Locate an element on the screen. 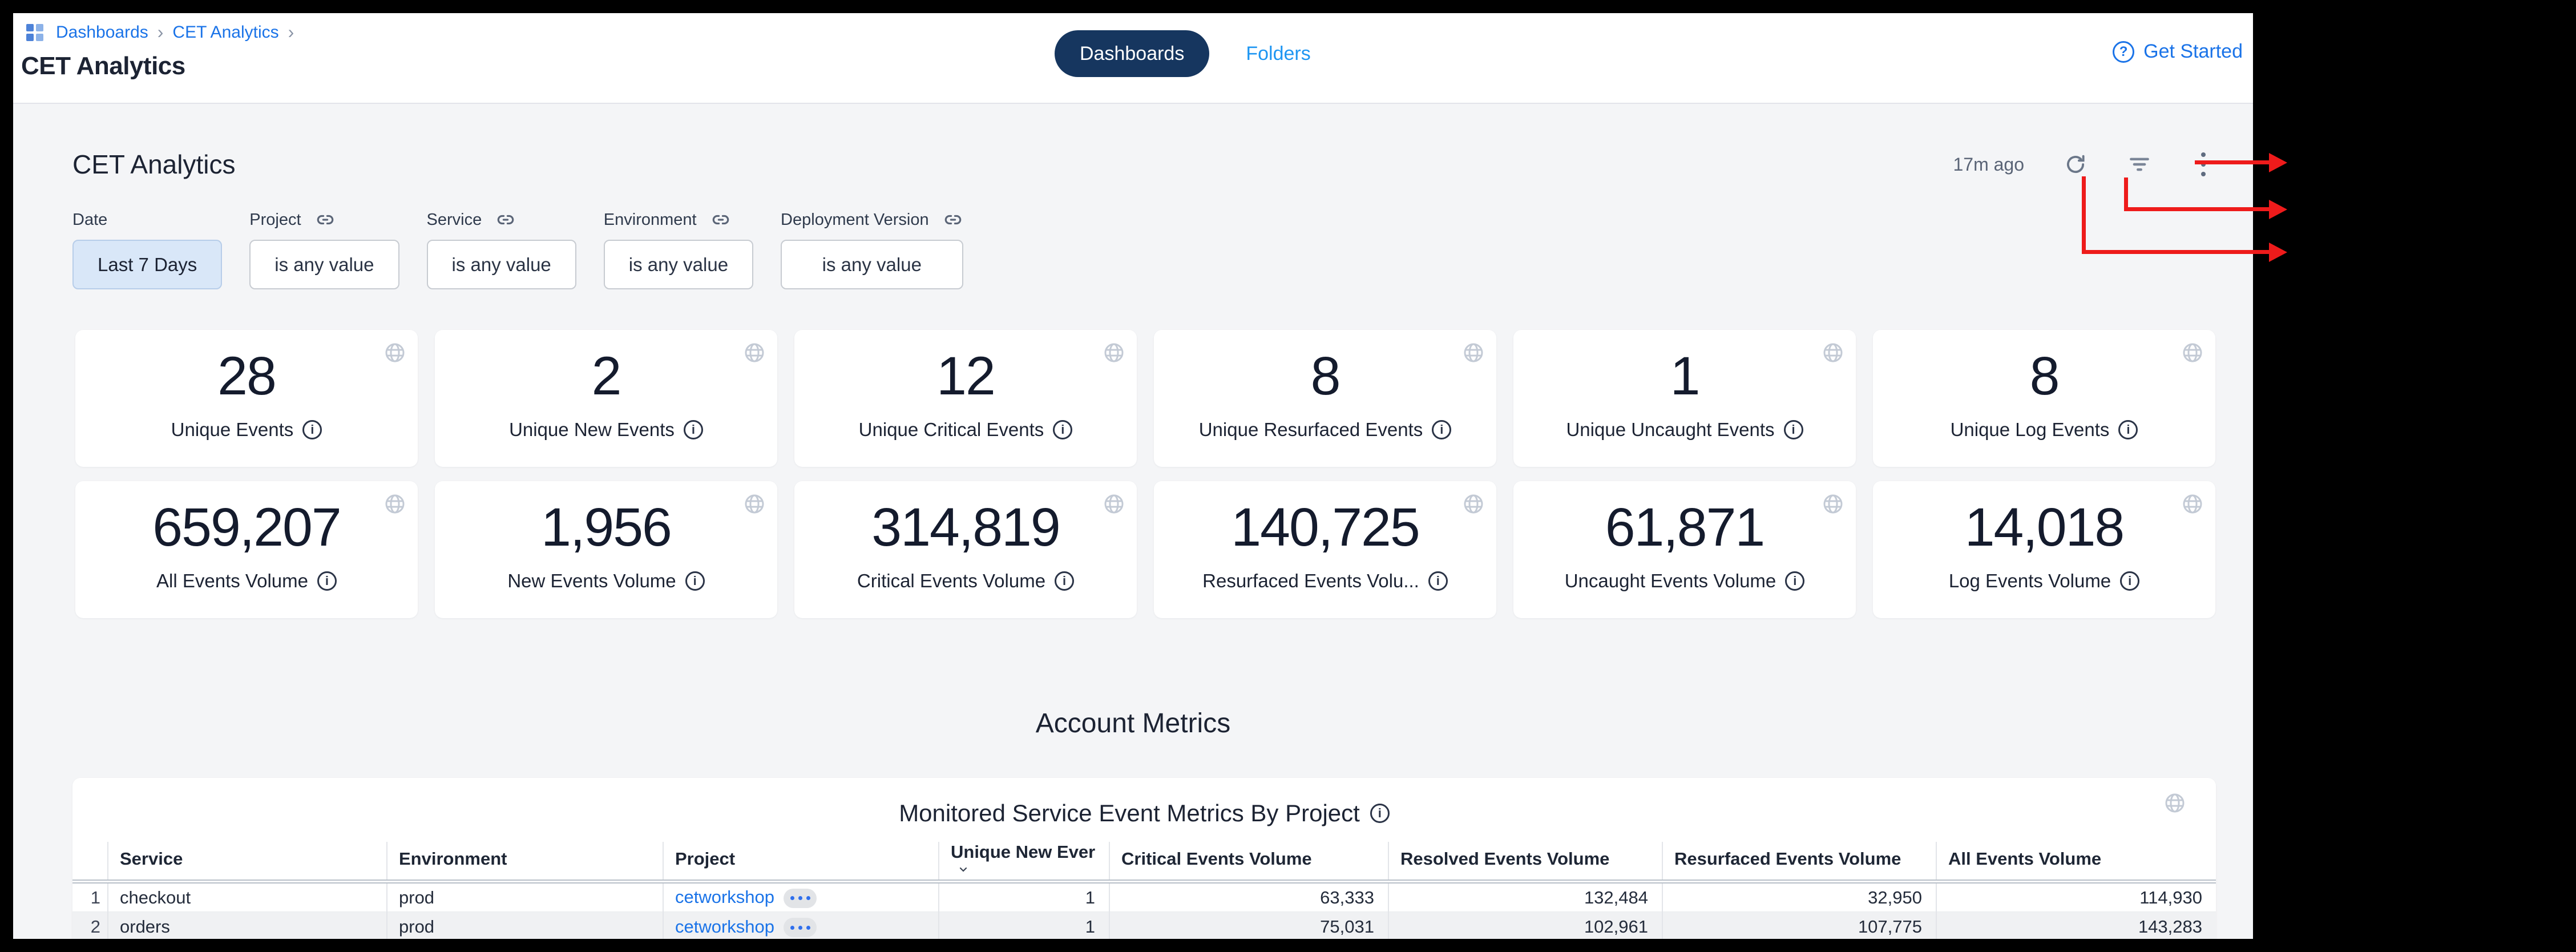  cell-project: cetworkshop is located at coordinates (801, 925).